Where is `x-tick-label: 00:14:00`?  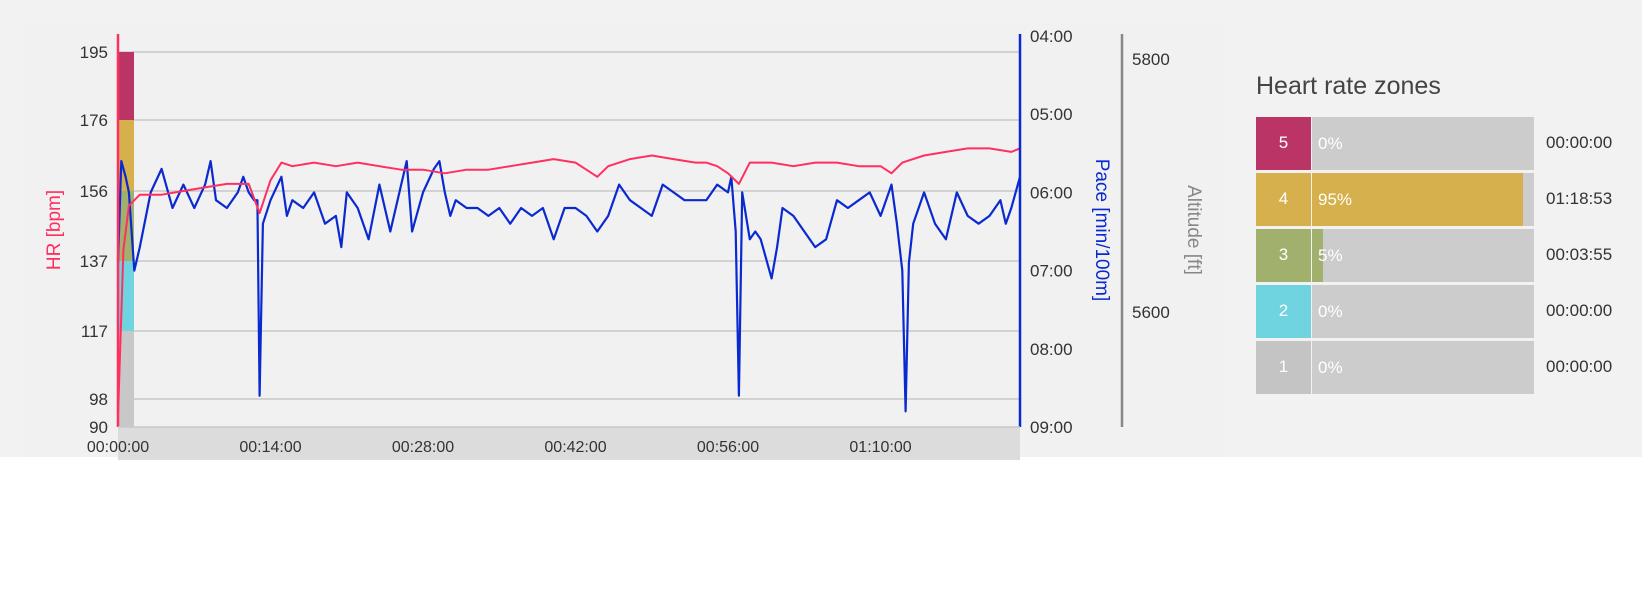 x-tick-label: 00:14:00 is located at coordinates (270, 447).